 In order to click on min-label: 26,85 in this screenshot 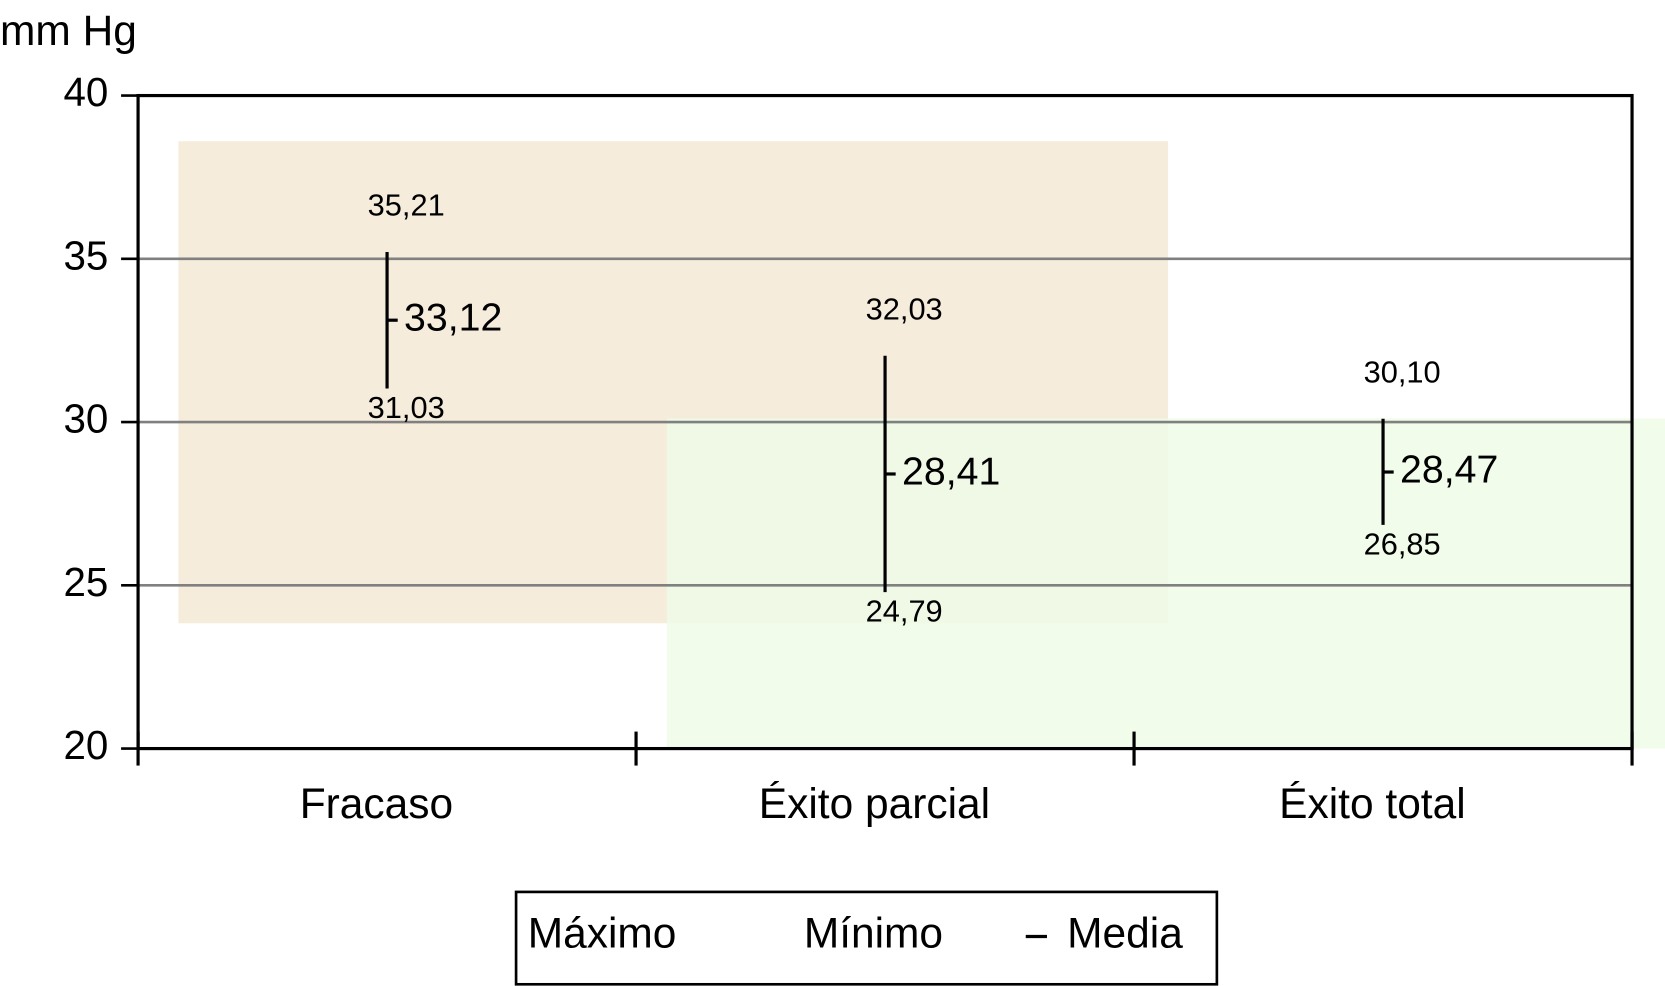, I will do `click(1402, 543)`.